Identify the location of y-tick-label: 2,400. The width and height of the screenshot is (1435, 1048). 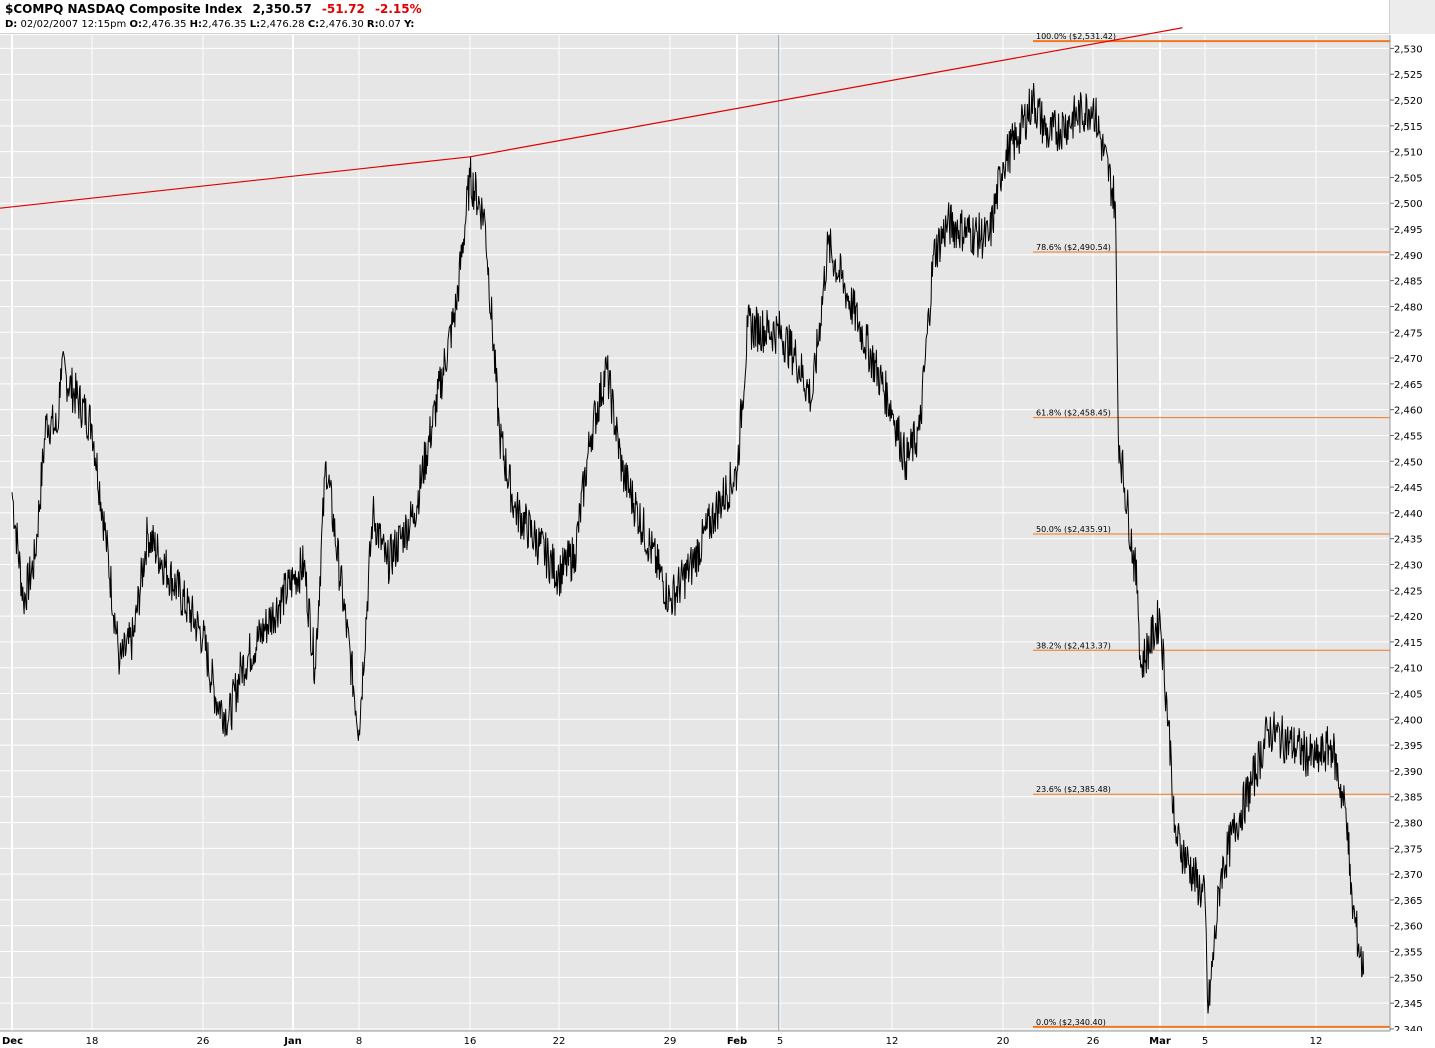
(1408, 720).